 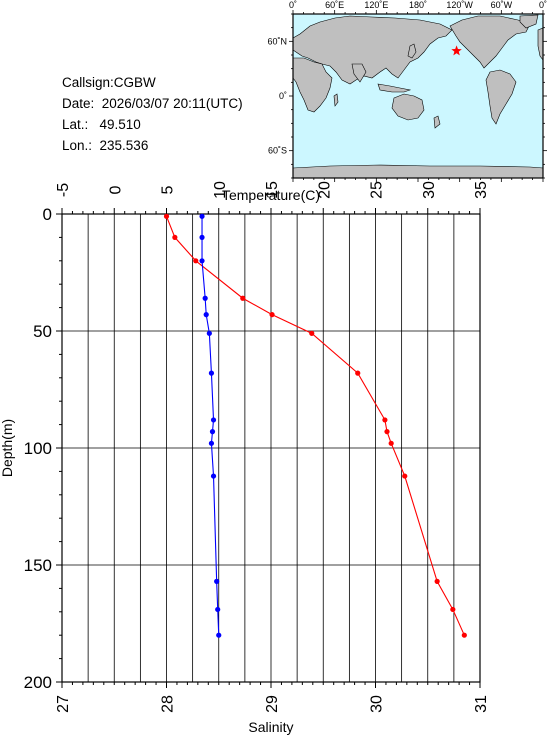 I want to click on land-australia, so click(x=408, y=107).